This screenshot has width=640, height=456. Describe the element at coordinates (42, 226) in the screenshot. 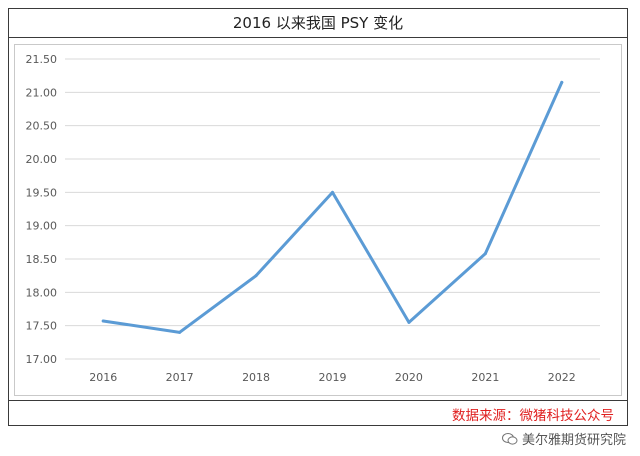

I see `y-tick-label-4: 19.00` at that location.